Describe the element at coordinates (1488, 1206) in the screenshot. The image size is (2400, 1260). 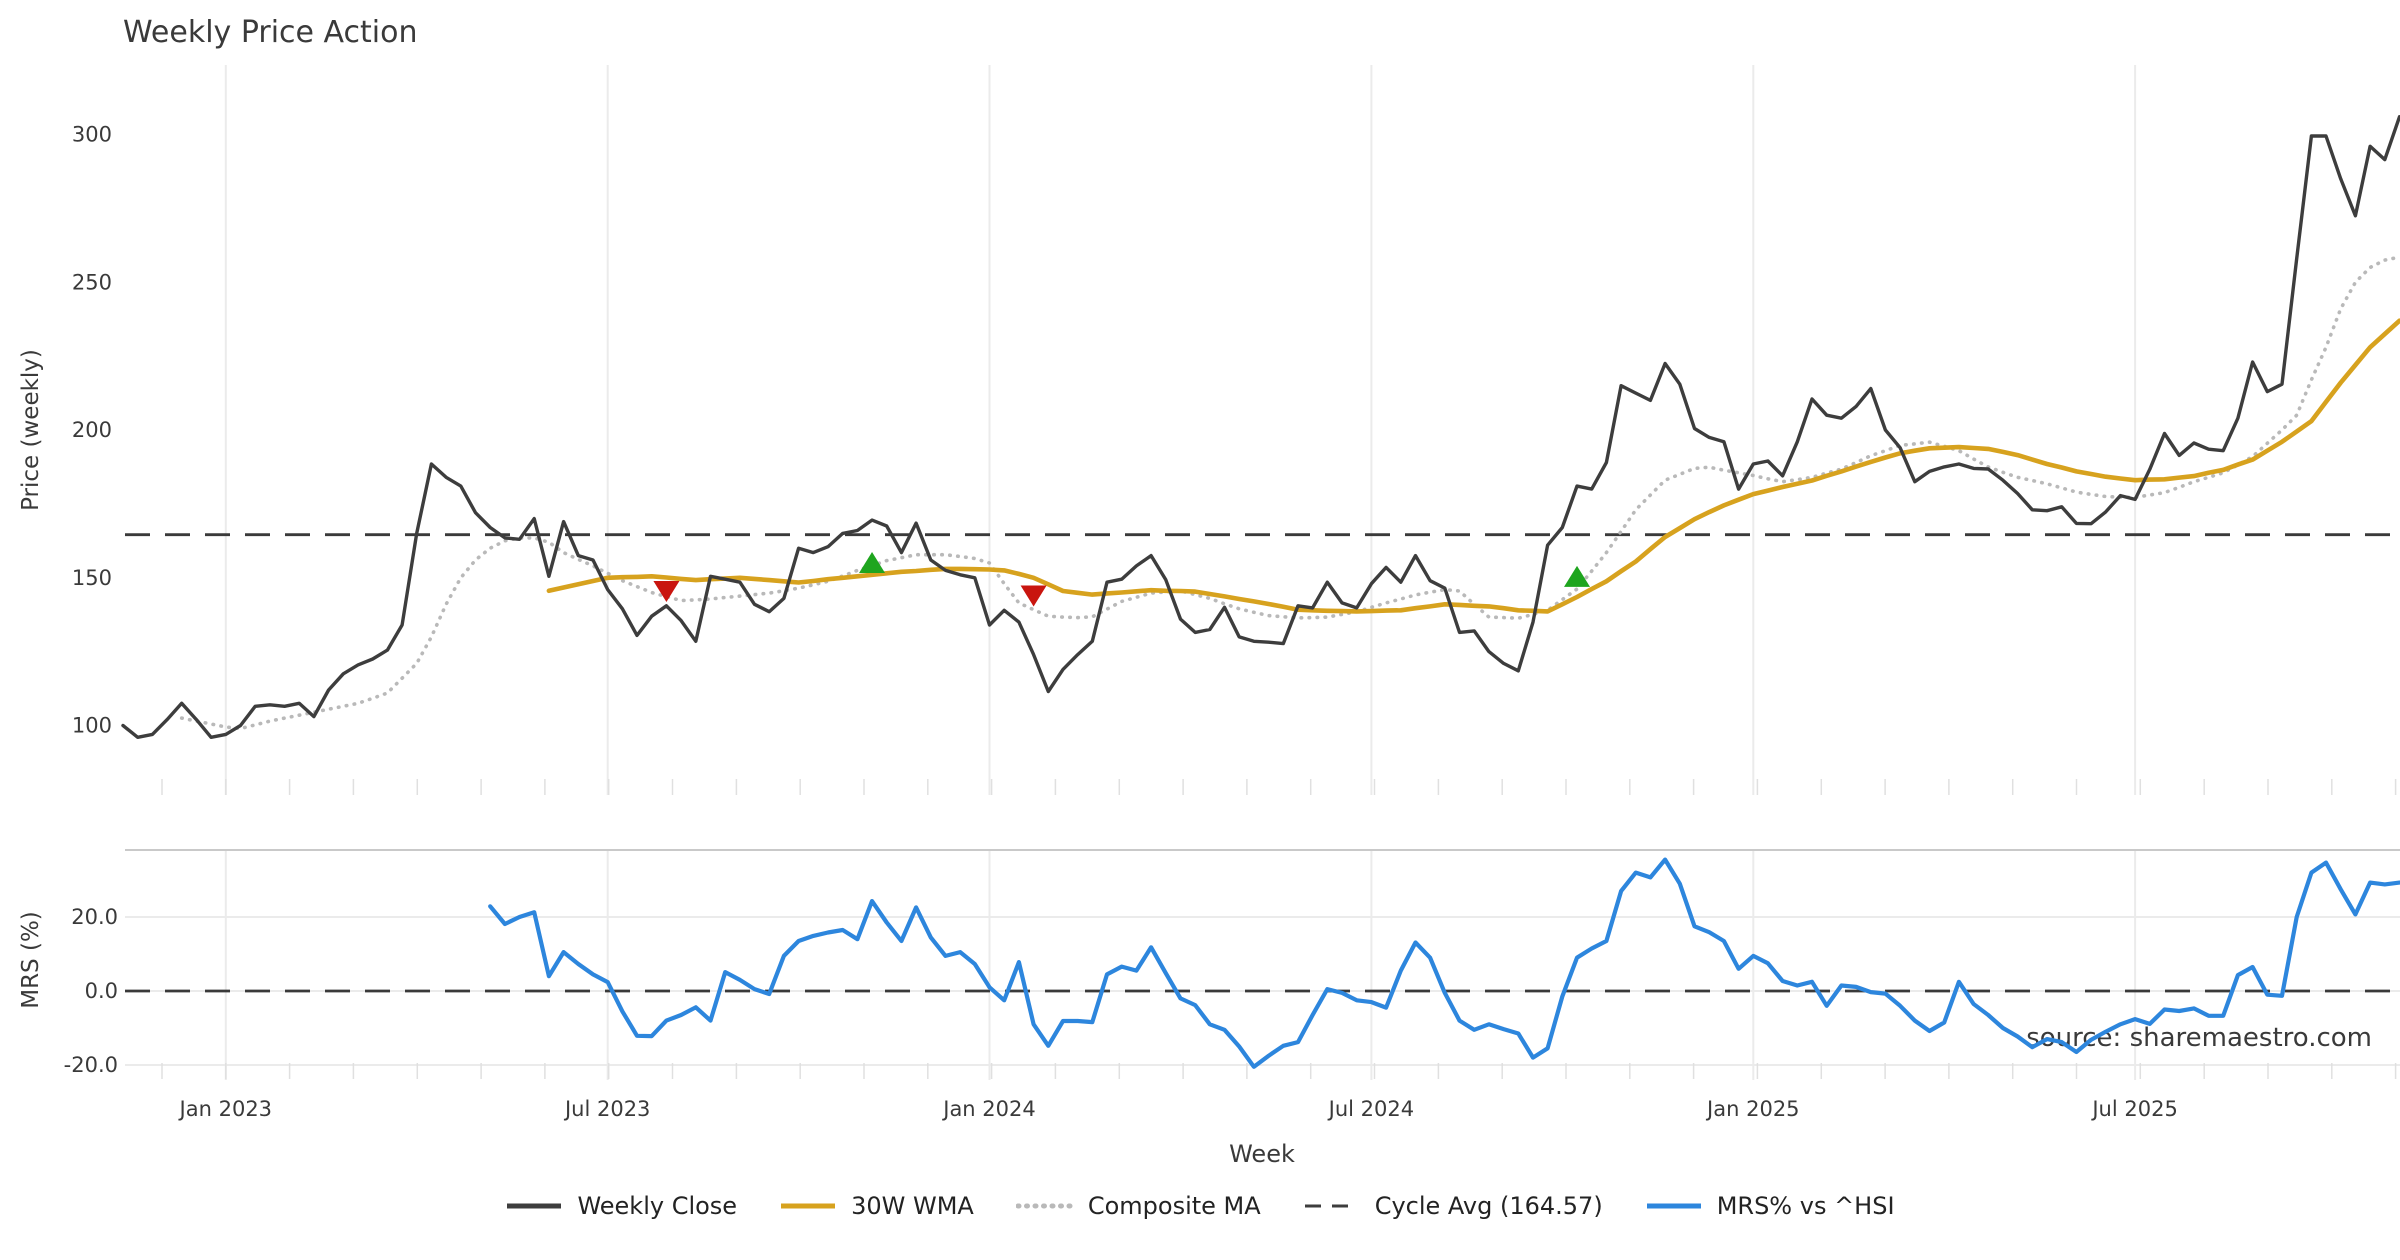
I see `legend-label: Cycle Avg (164.57)` at that location.